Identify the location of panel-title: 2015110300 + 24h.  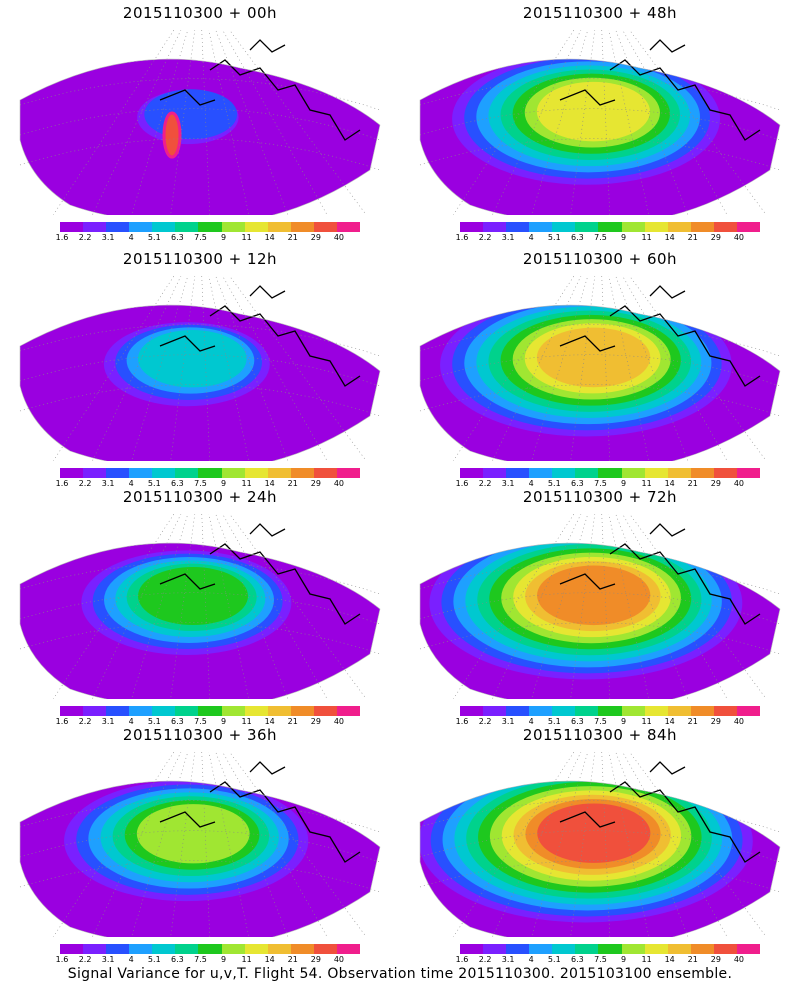
(200, 497).